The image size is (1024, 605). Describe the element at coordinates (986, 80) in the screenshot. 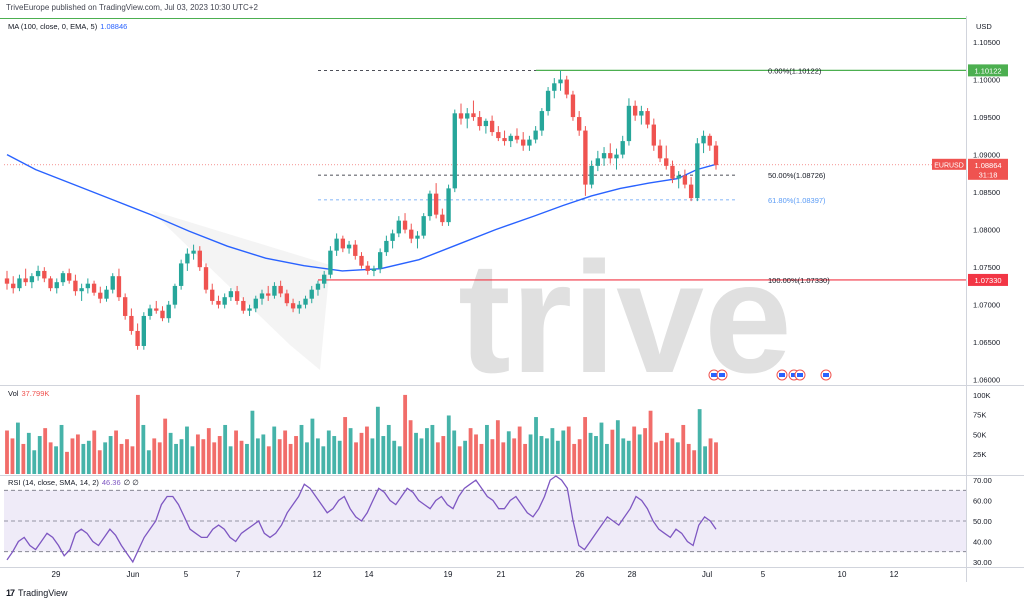

I see `price-tick-label: 1.10000` at that location.